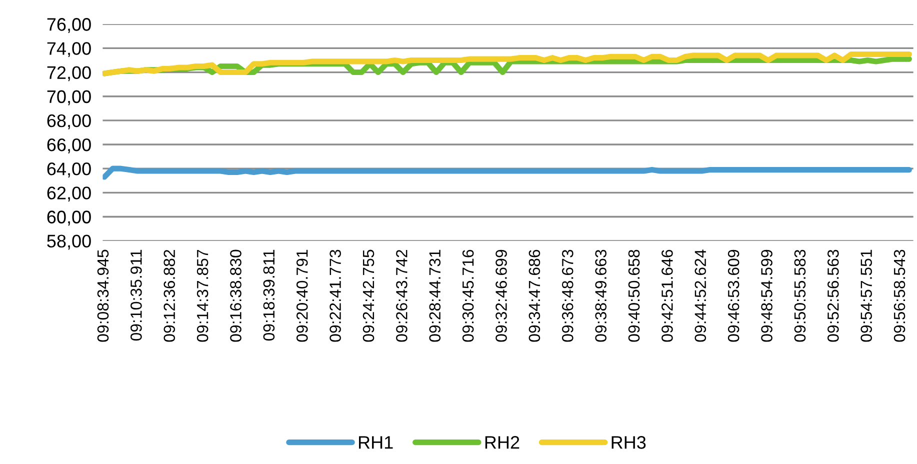 The height and width of the screenshot is (464, 917). What do you see at coordinates (376, 442) in the screenshot?
I see `legend-label: RH1` at bounding box center [376, 442].